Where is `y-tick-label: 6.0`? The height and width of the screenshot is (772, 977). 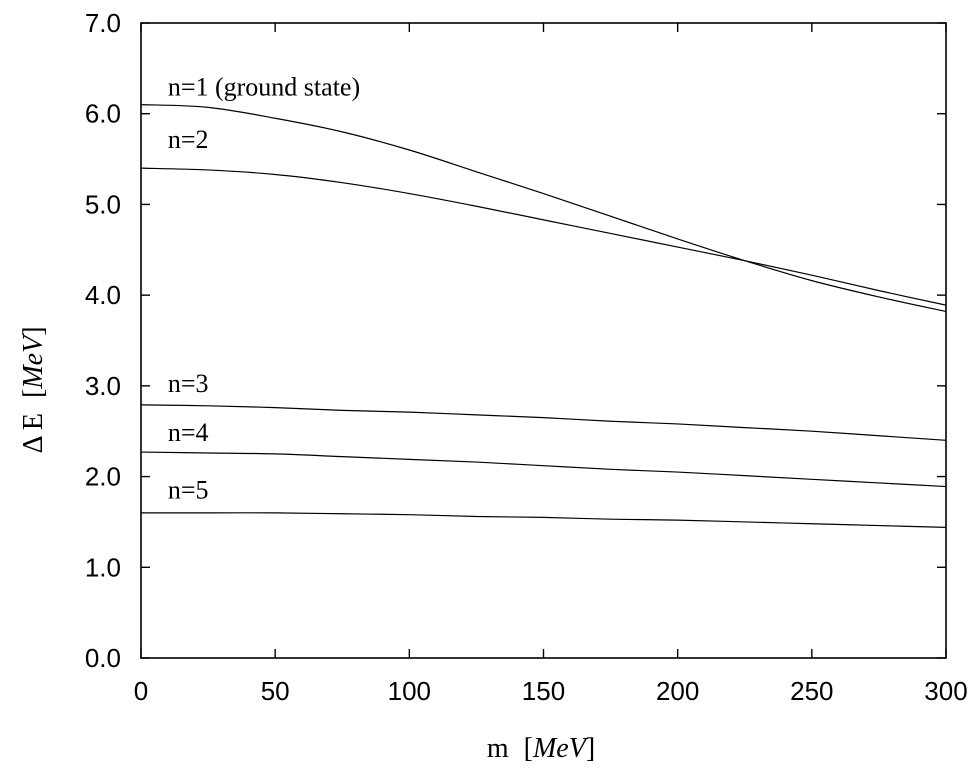 y-tick-label: 6.0 is located at coordinates (103, 114).